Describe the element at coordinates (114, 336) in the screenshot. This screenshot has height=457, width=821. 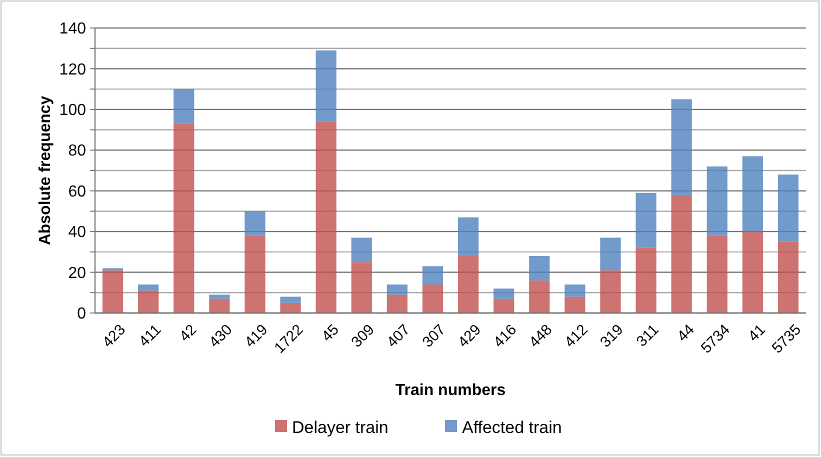
I see `x-tick-label: 423` at that location.